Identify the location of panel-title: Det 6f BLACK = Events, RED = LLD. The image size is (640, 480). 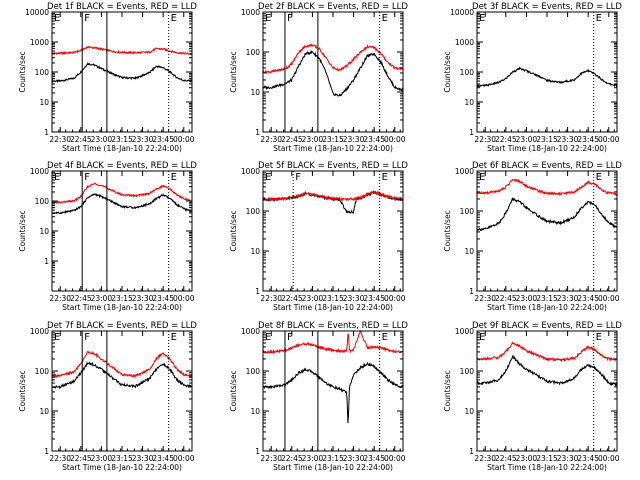
(547, 166).